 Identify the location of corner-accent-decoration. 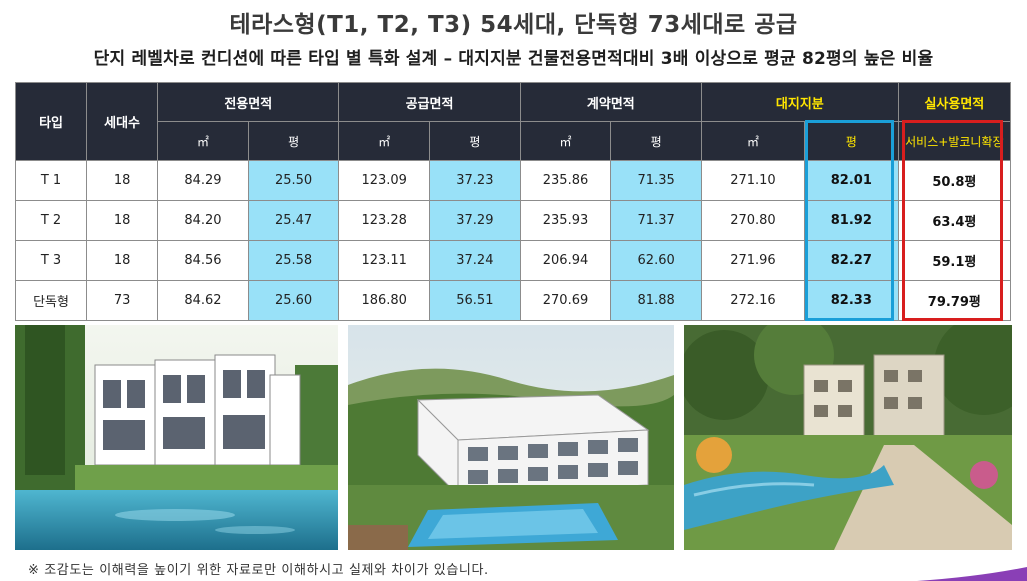
(972, 574).